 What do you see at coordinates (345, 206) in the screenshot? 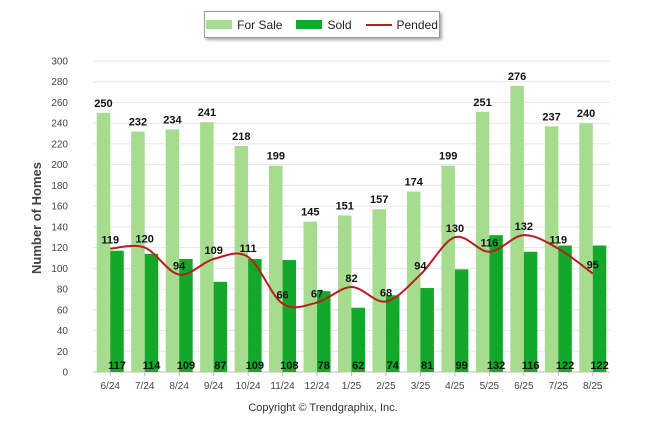
I see `for-sale-value-label: 151` at bounding box center [345, 206].